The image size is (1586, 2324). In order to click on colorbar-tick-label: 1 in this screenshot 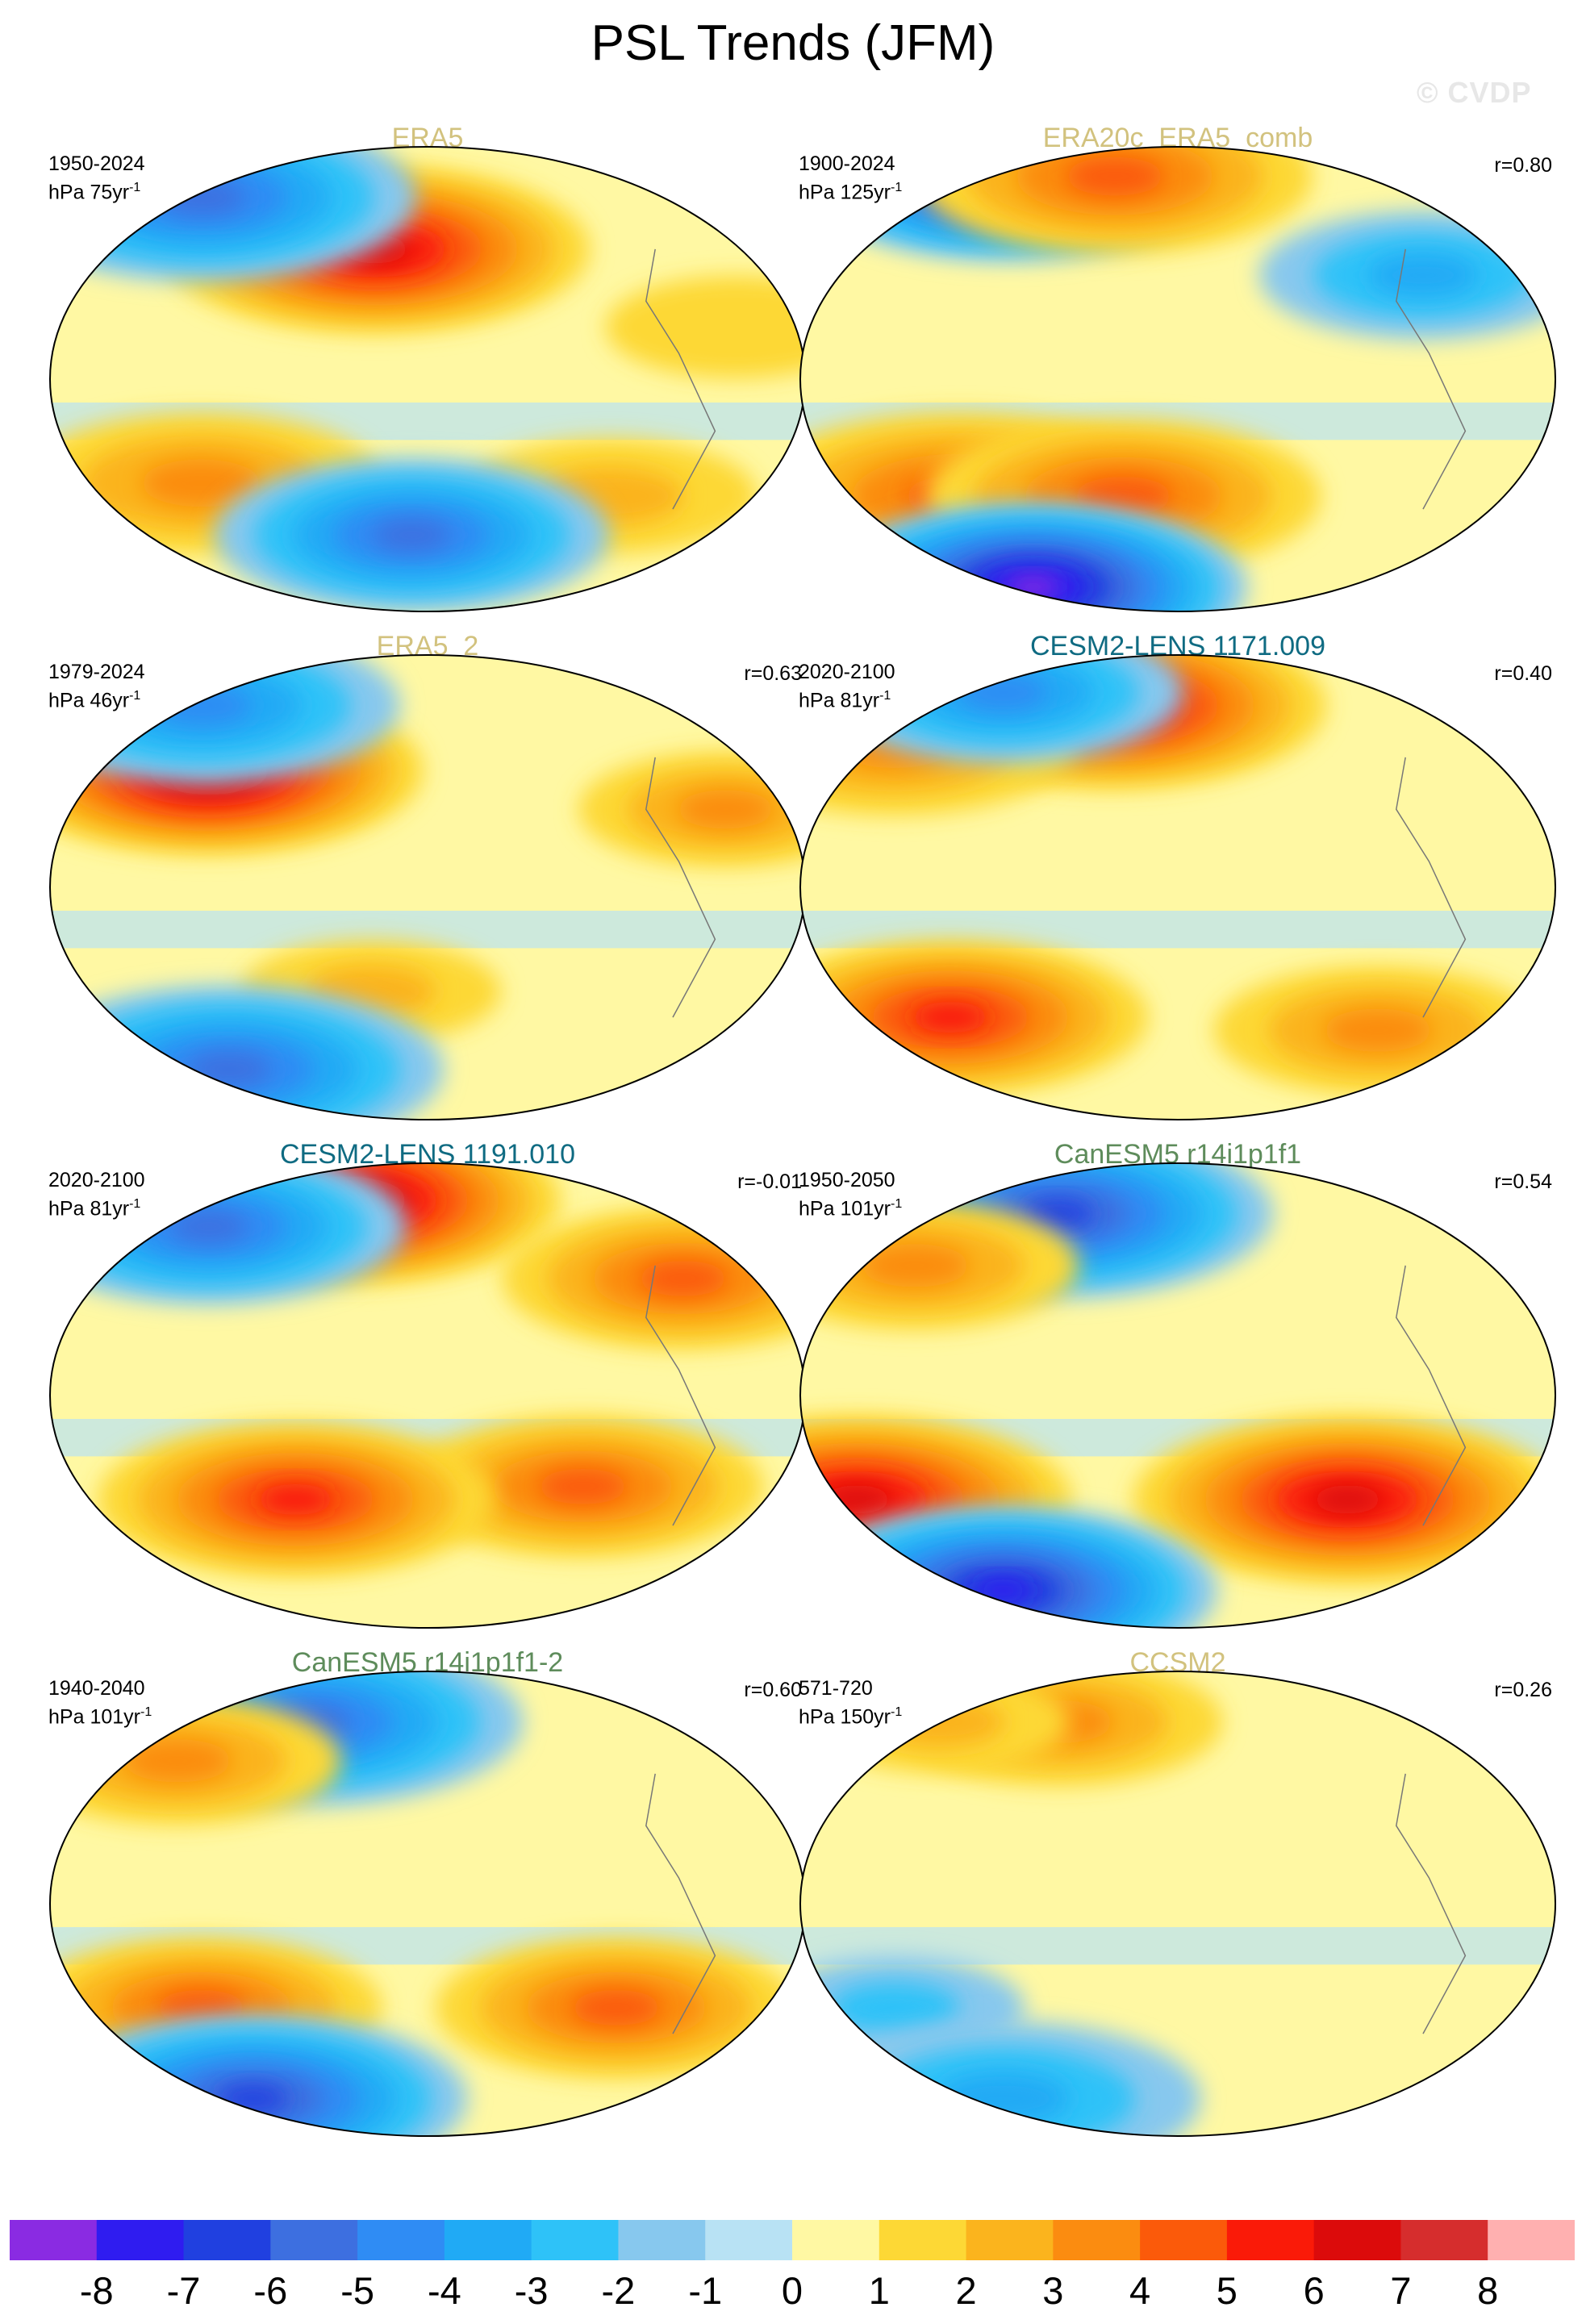, I will do `click(879, 2290)`.